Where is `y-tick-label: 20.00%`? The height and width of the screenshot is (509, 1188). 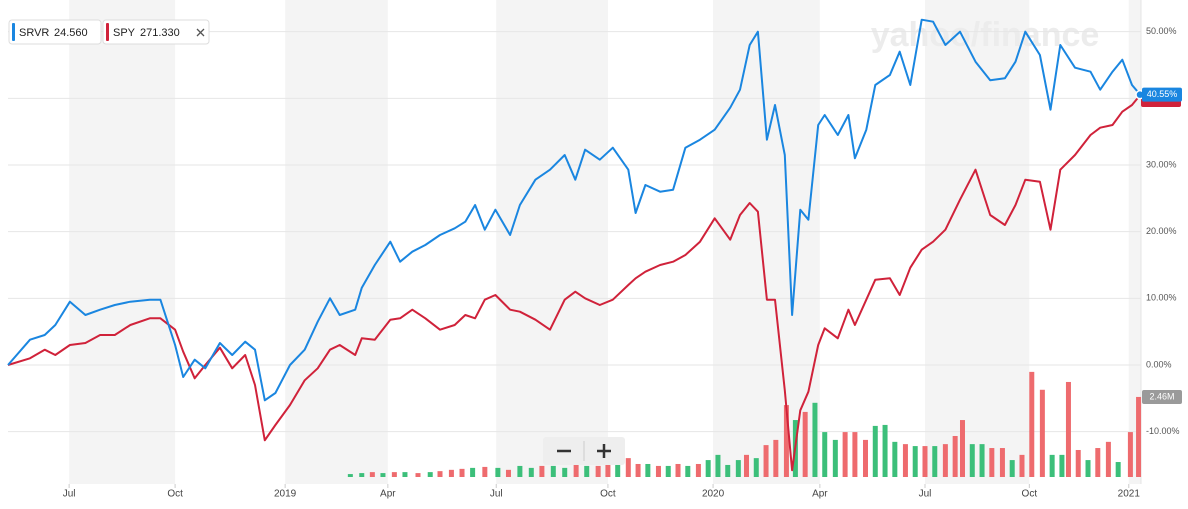 y-tick-label: 20.00% is located at coordinates (1161, 231).